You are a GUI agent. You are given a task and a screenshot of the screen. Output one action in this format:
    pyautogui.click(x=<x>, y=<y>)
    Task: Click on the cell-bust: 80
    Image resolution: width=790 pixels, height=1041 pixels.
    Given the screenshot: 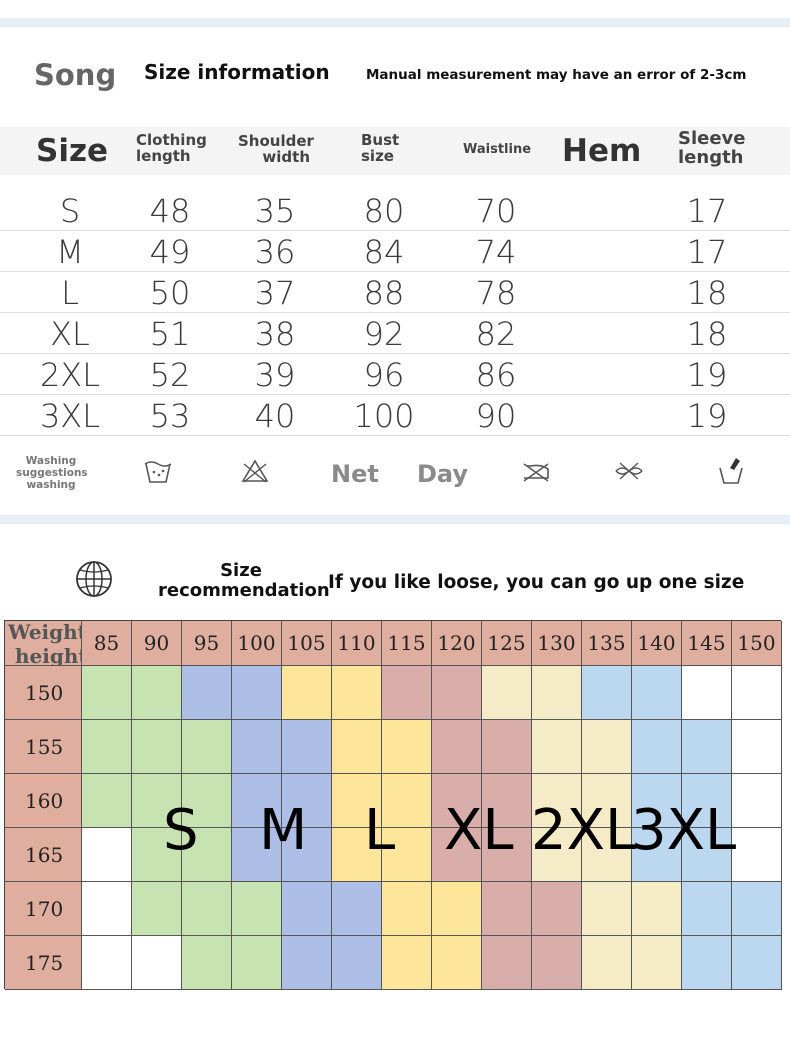 What is the action you would take?
    pyautogui.click(x=384, y=211)
    